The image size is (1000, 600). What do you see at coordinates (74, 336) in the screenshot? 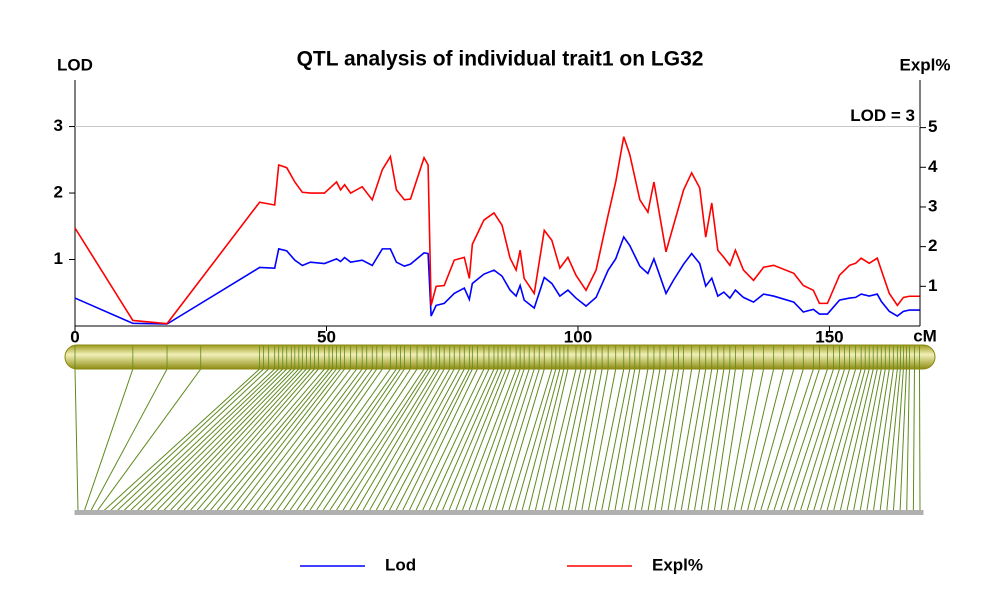
I see `x-tick-label: 0` at bounding box center [74, 336].